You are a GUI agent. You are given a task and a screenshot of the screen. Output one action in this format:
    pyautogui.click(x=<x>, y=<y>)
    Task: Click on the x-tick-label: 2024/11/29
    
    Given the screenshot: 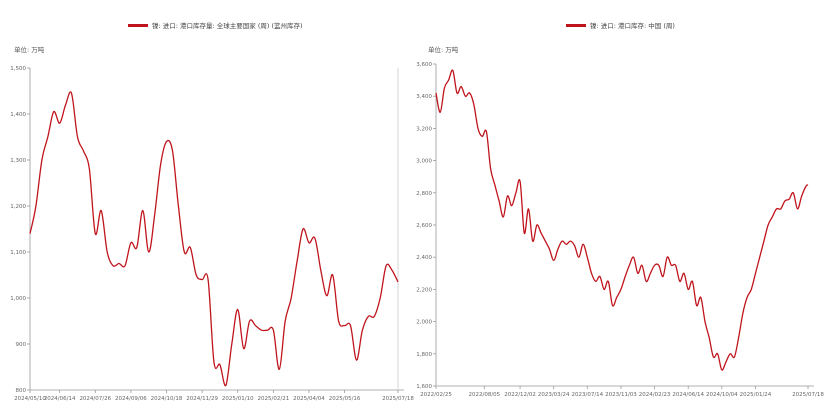 What is the action you would take?
    pyautogui.click(x=202, y=399)
    